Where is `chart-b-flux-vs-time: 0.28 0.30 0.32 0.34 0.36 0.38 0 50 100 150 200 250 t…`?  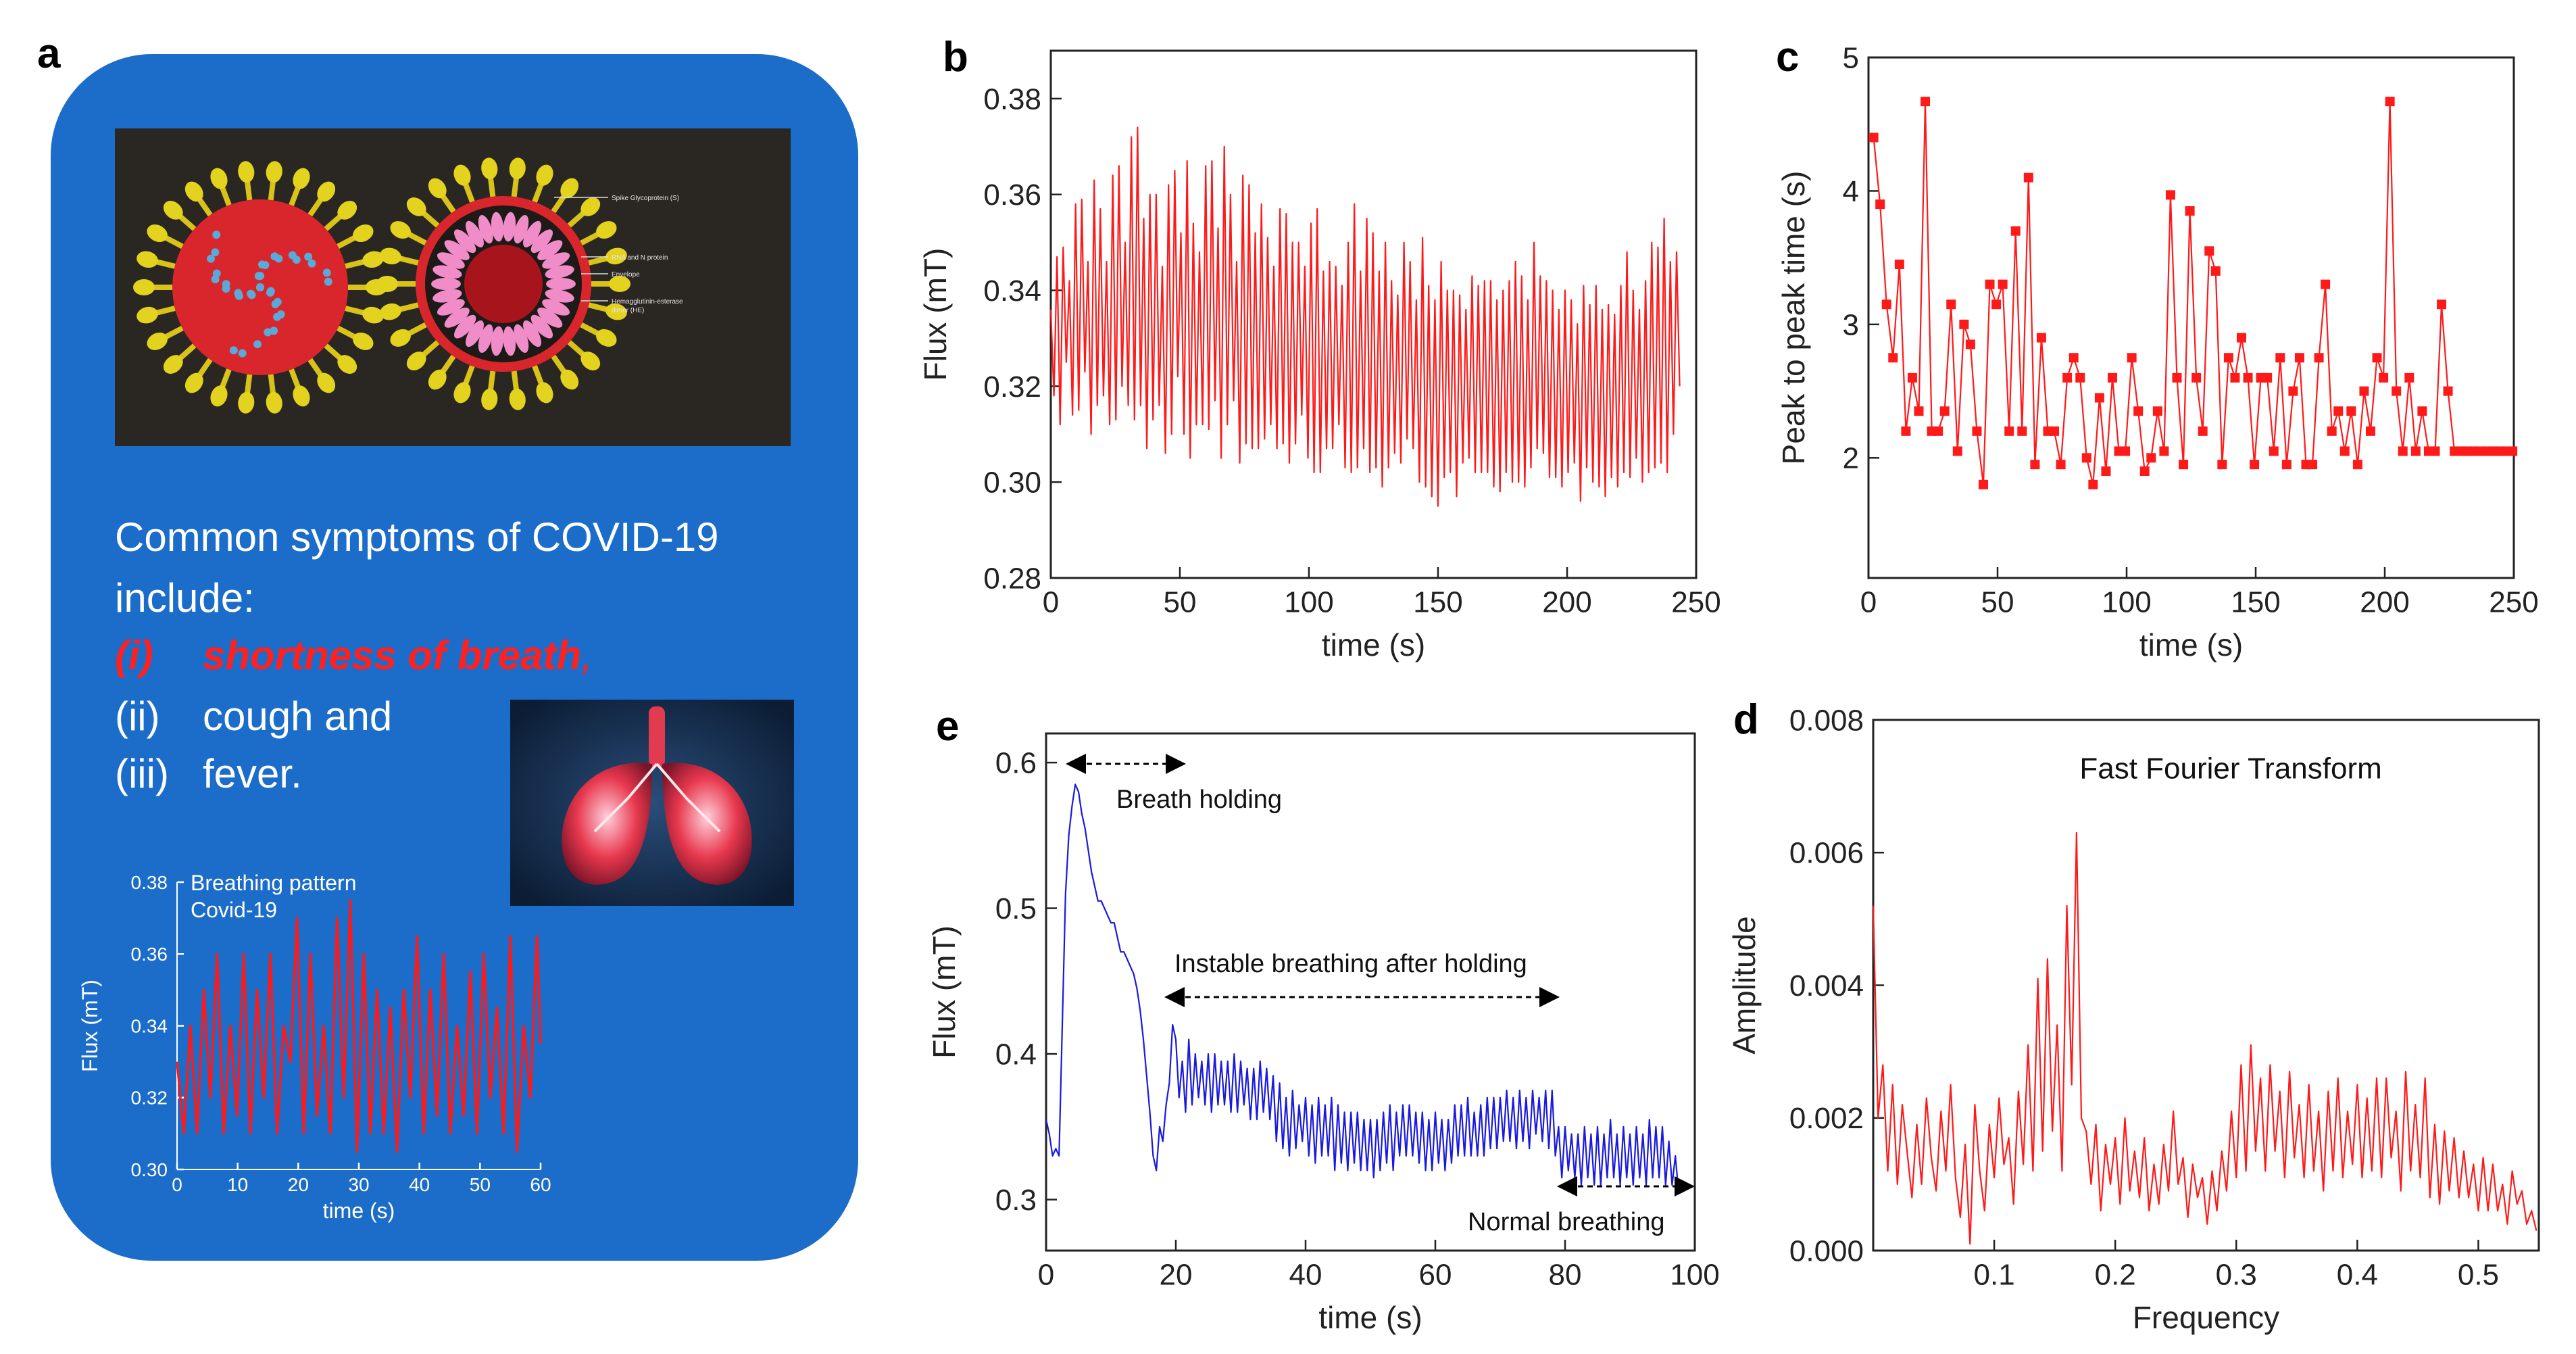
chart-b-flux-vs-time: 0.28 0.30 0.32 0.34 0.36 0.38 0 50 100 150 200 250 t… is located at coordinates (1320, 348).